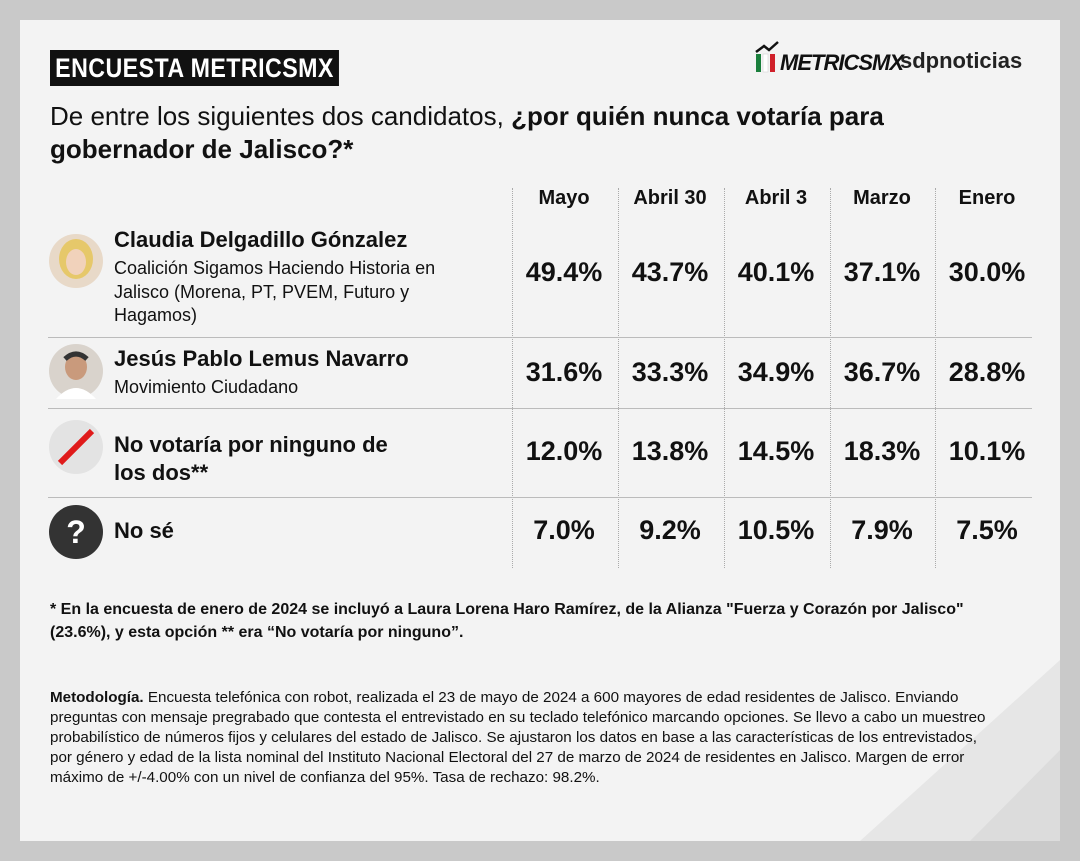  I want to click on unknown-icon, so click(76, 532).